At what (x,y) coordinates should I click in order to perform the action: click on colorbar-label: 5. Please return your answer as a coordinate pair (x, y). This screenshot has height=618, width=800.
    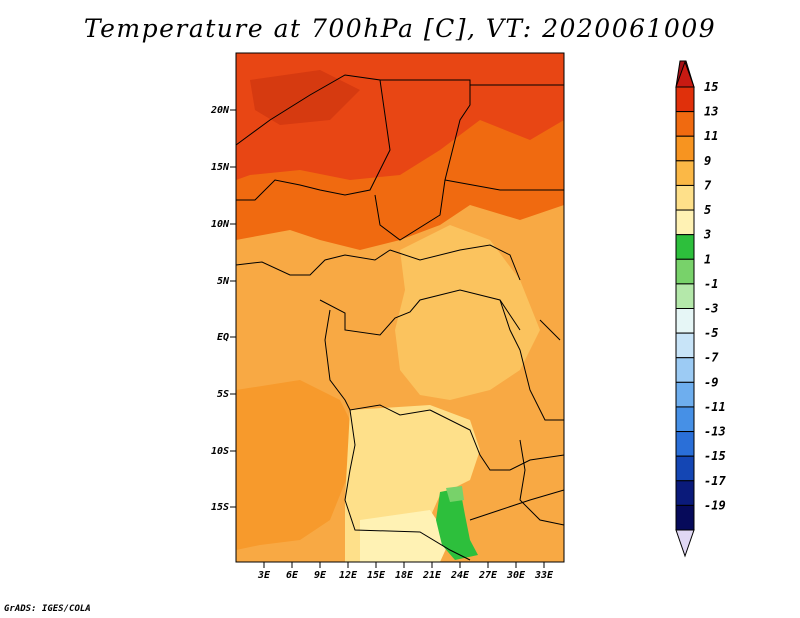
    Looking at the image, I should click on (707, 210).